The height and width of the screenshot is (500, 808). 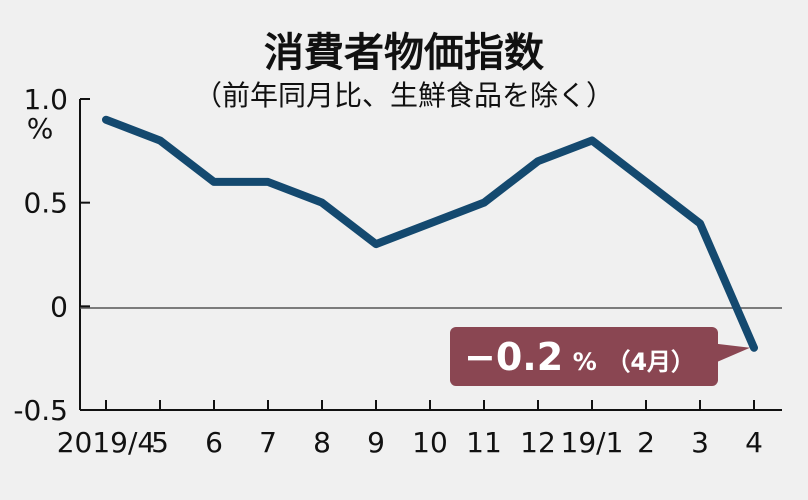 I want to click on y-axis-tick-label: 1.0, so click(x=45, y=99).